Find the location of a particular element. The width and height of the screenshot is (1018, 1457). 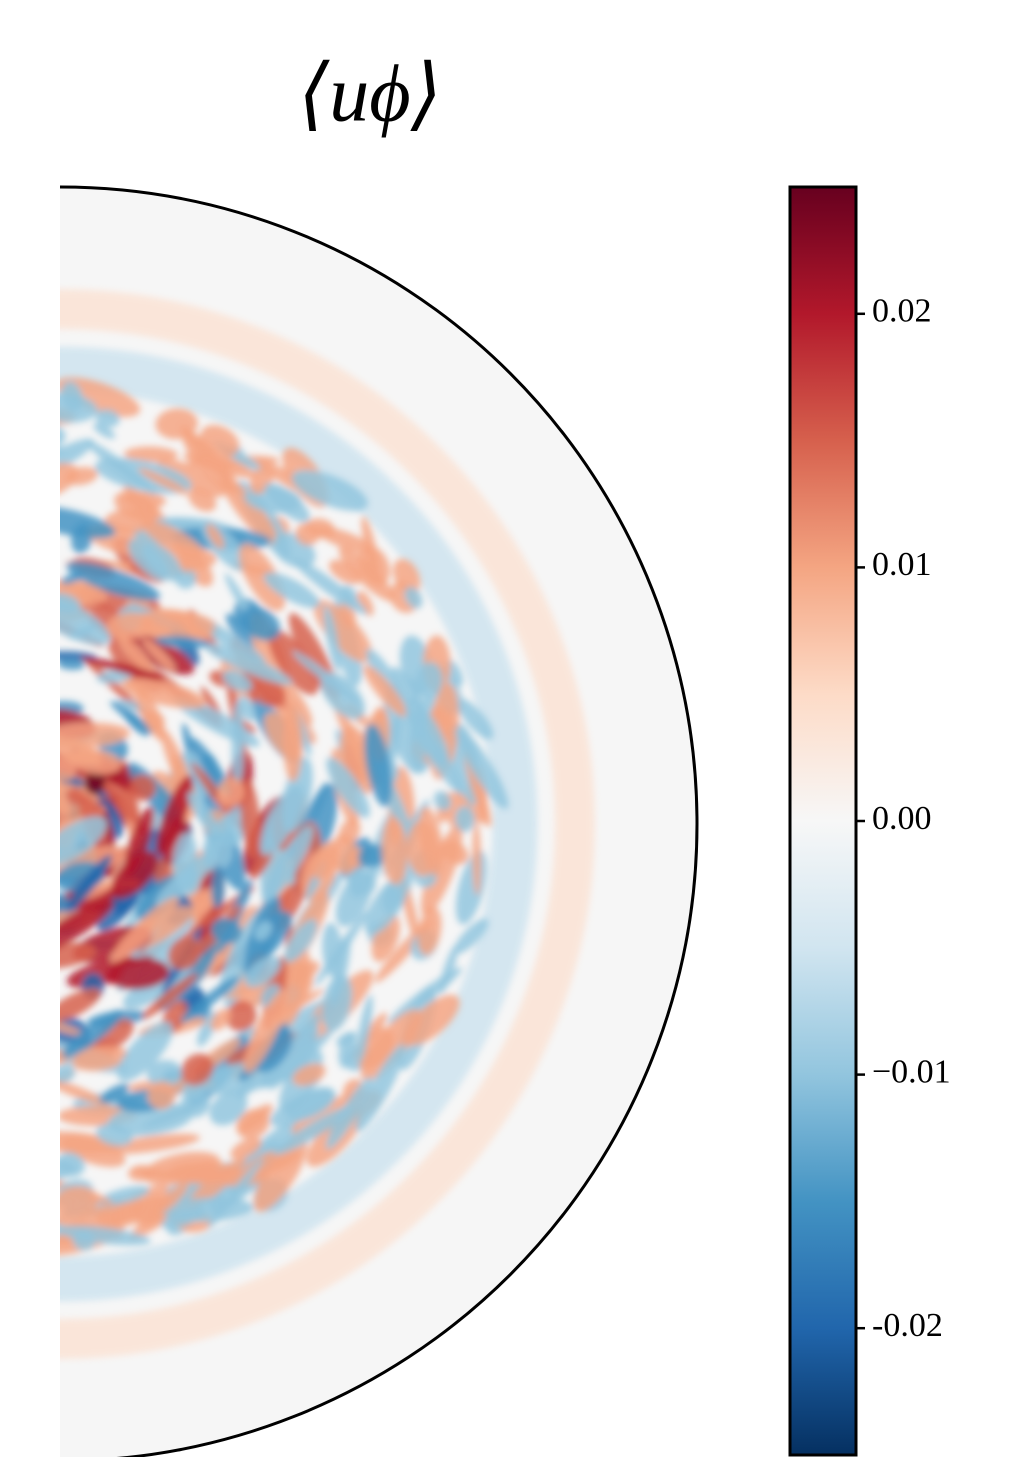

tick-label: 0.00 is located at coordinates (902, 818).